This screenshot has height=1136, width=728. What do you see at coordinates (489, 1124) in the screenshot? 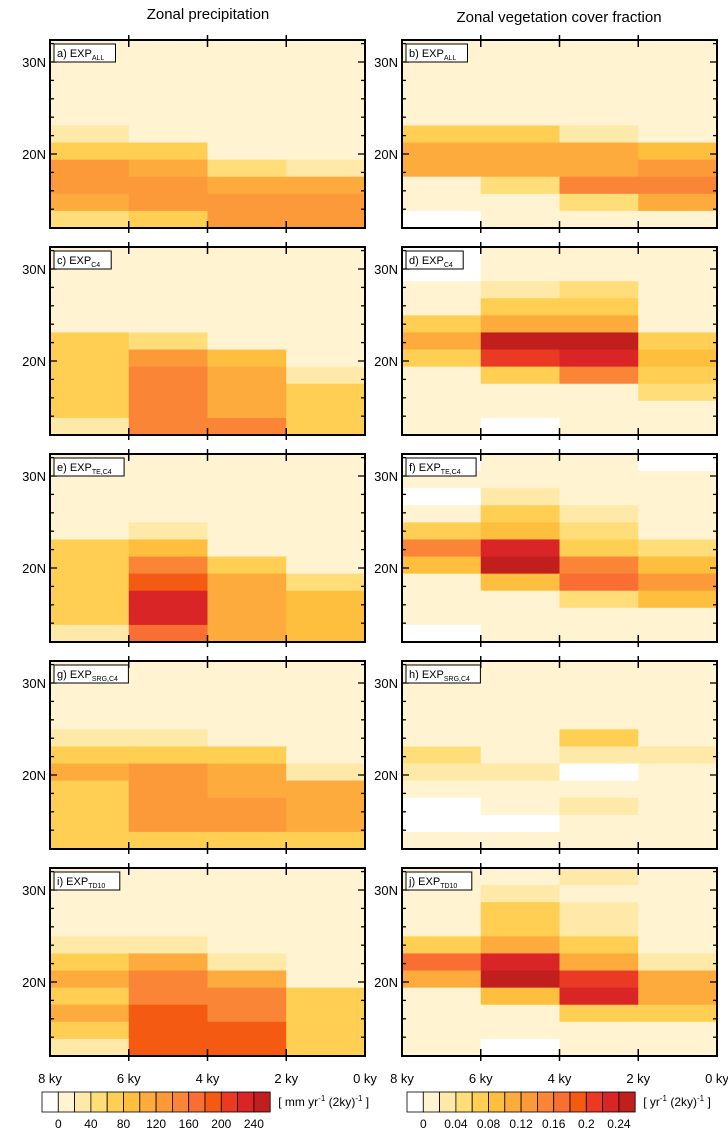
I see `colorbar-tick-label: 0.08` at bounding box center [489, 1124].